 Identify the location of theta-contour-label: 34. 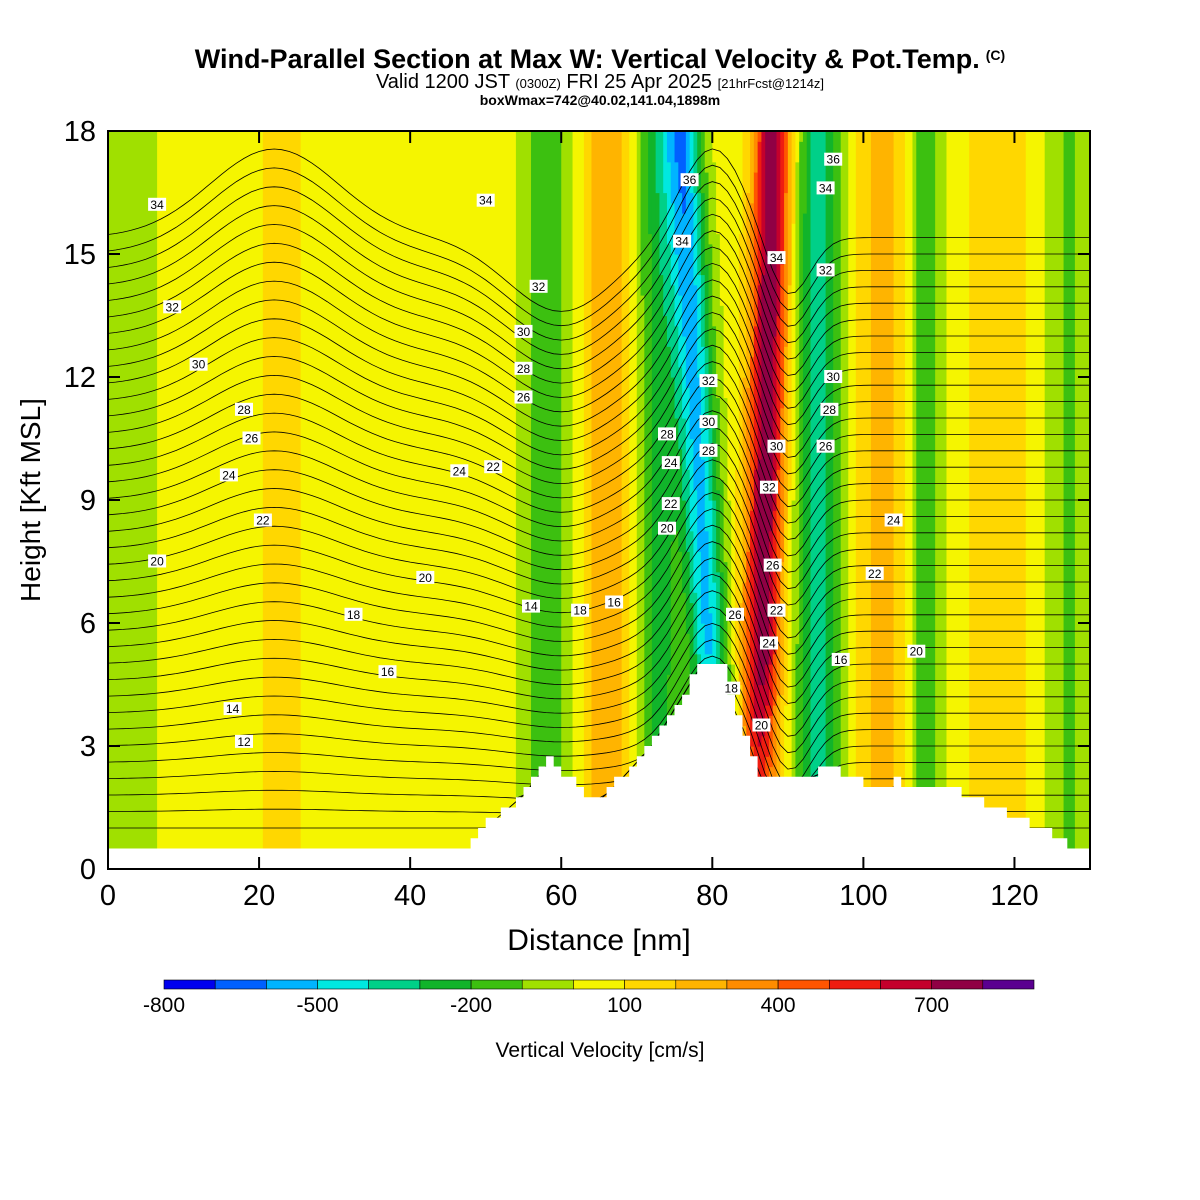
(157, 204).